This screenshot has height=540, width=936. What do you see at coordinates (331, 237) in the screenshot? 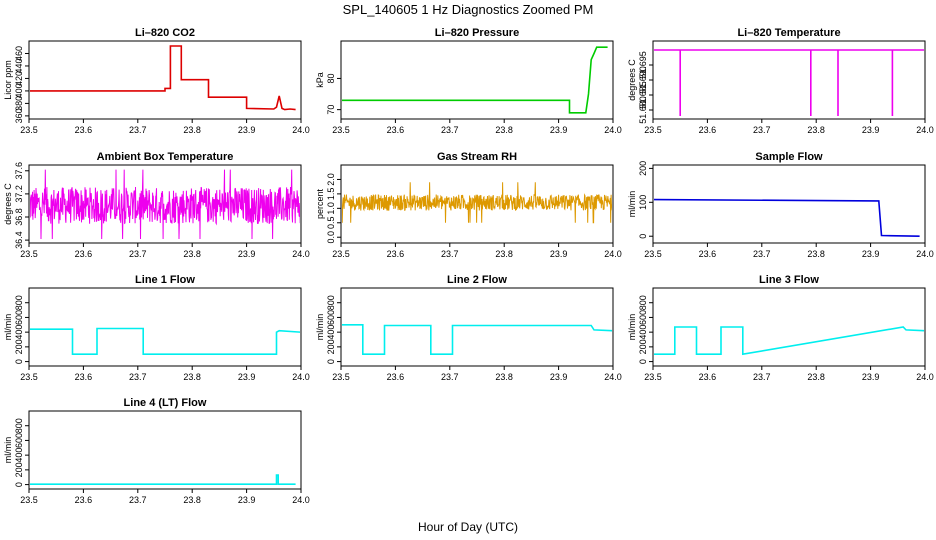
I see `y-tick-label: 0.0` at bounding box center [331, 237].